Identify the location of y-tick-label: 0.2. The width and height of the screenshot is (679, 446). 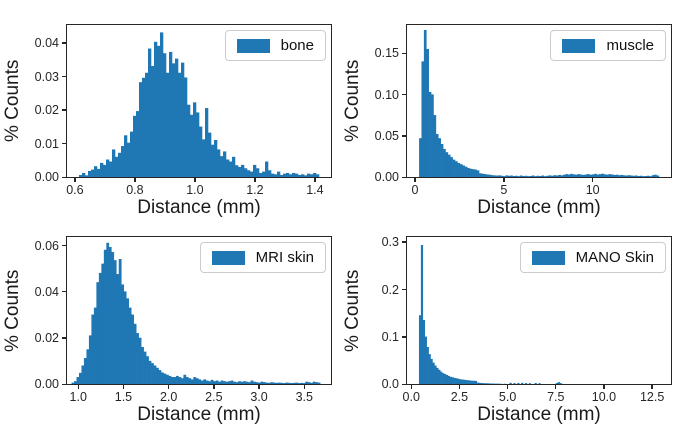
(390, 289).